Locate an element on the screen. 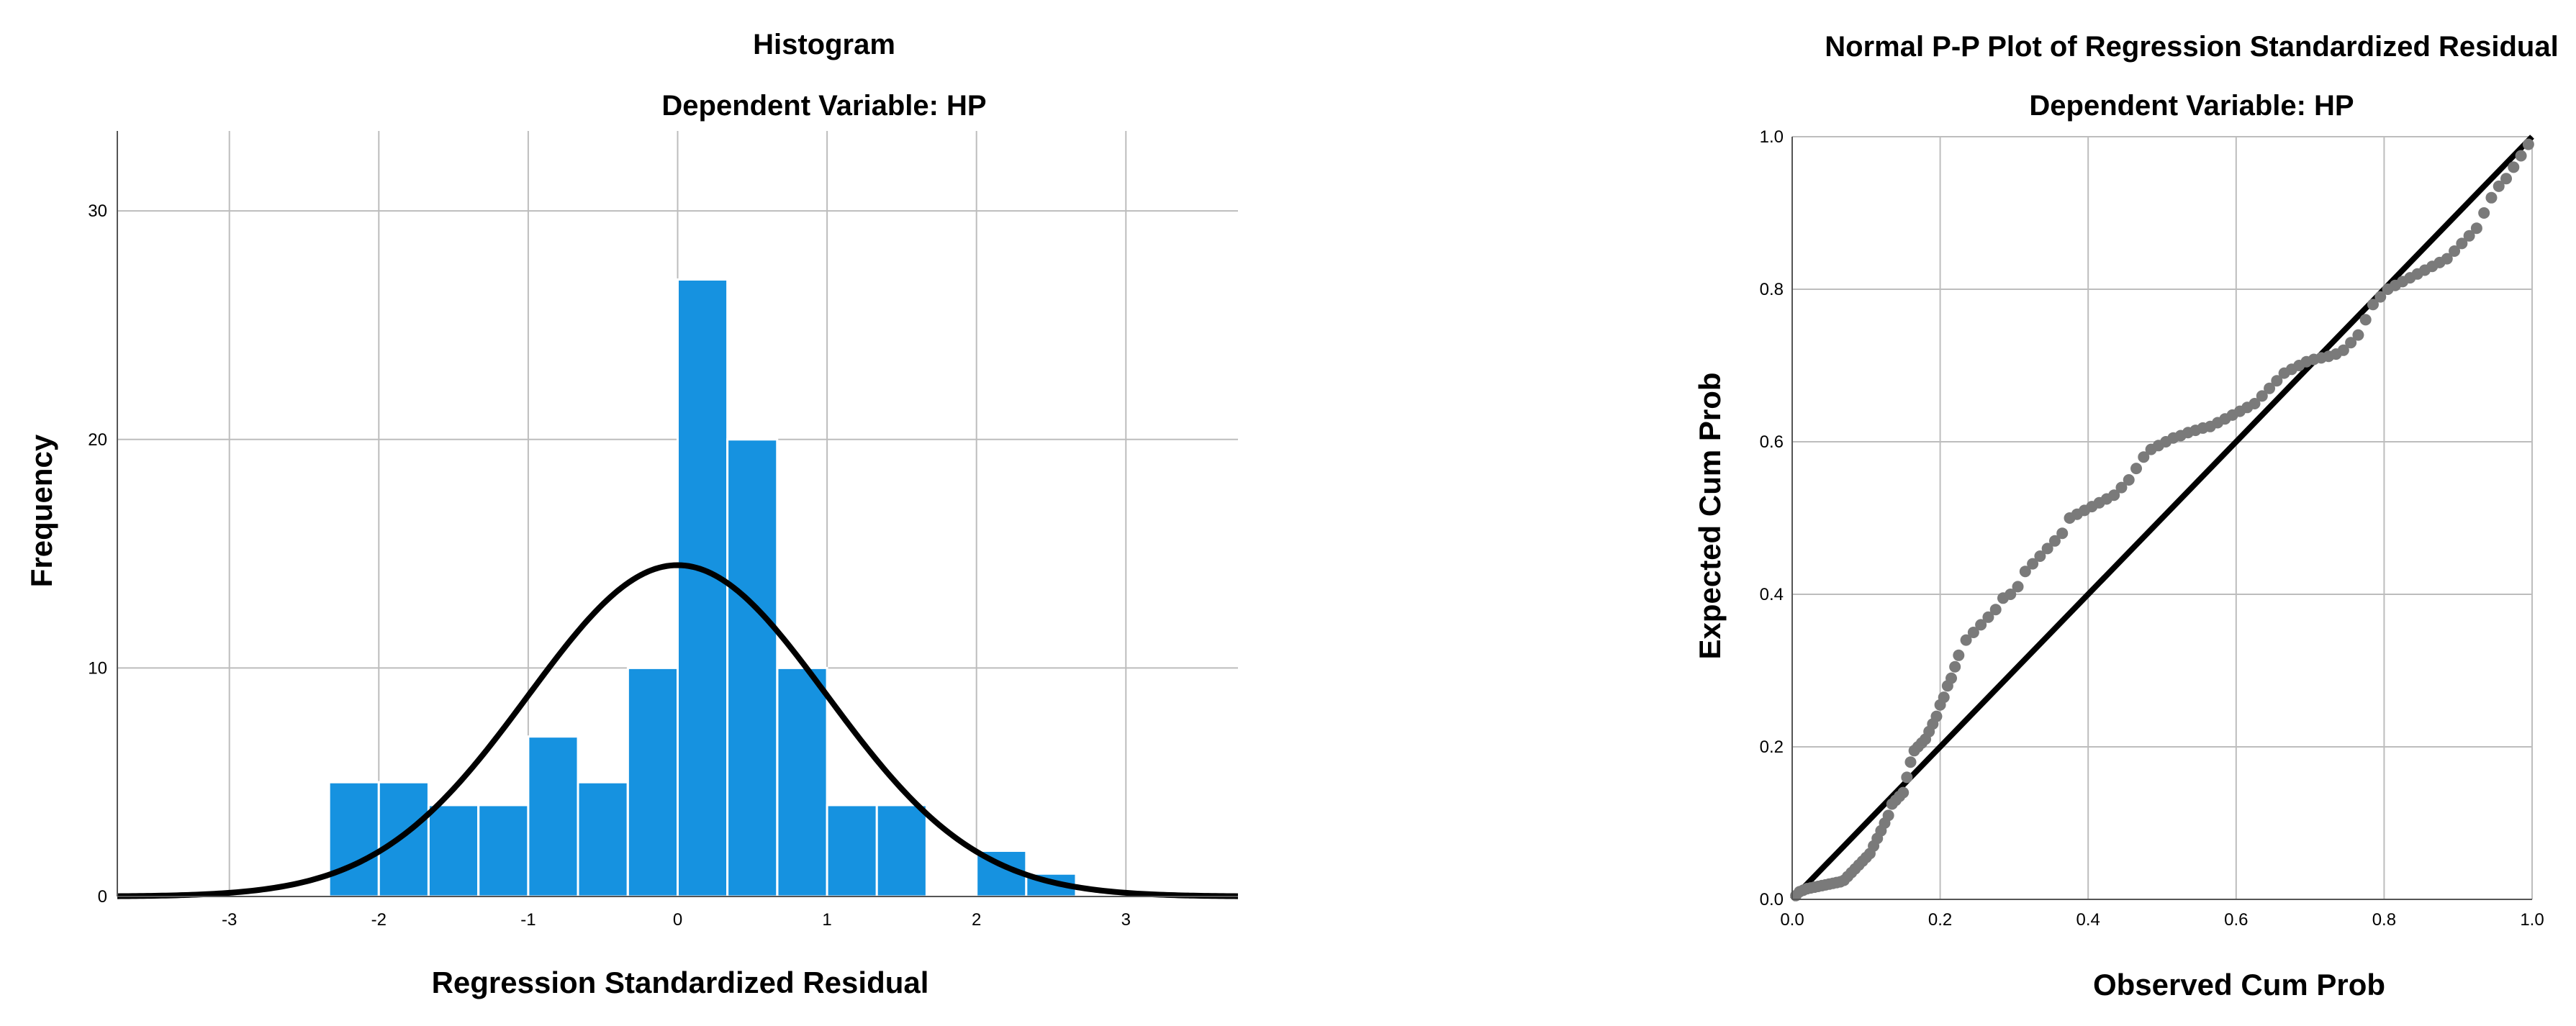  histogram-x-tick-label: 0 is located at coordinates (677, 920).